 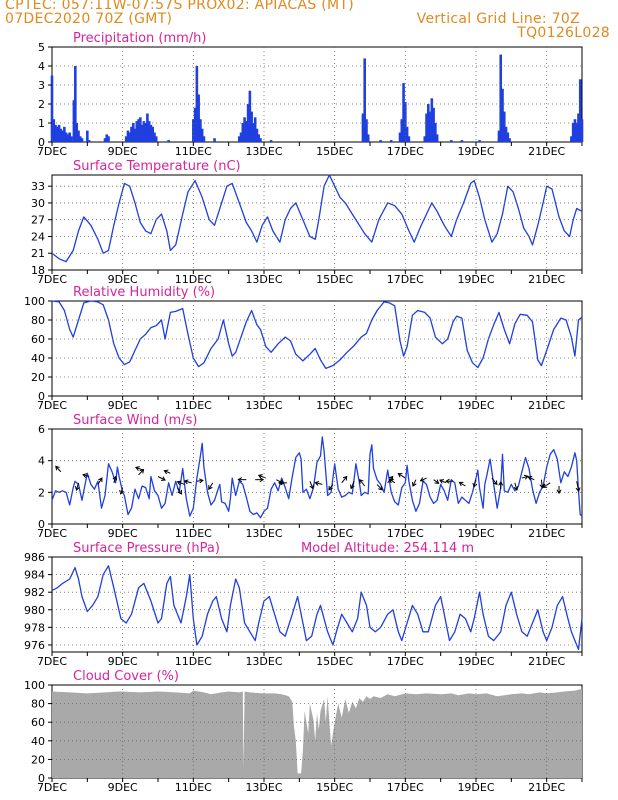 What do you see at coordinates (317, 733) in the screenshot?
I see `cloud-area` at bounding box center [317, 733].